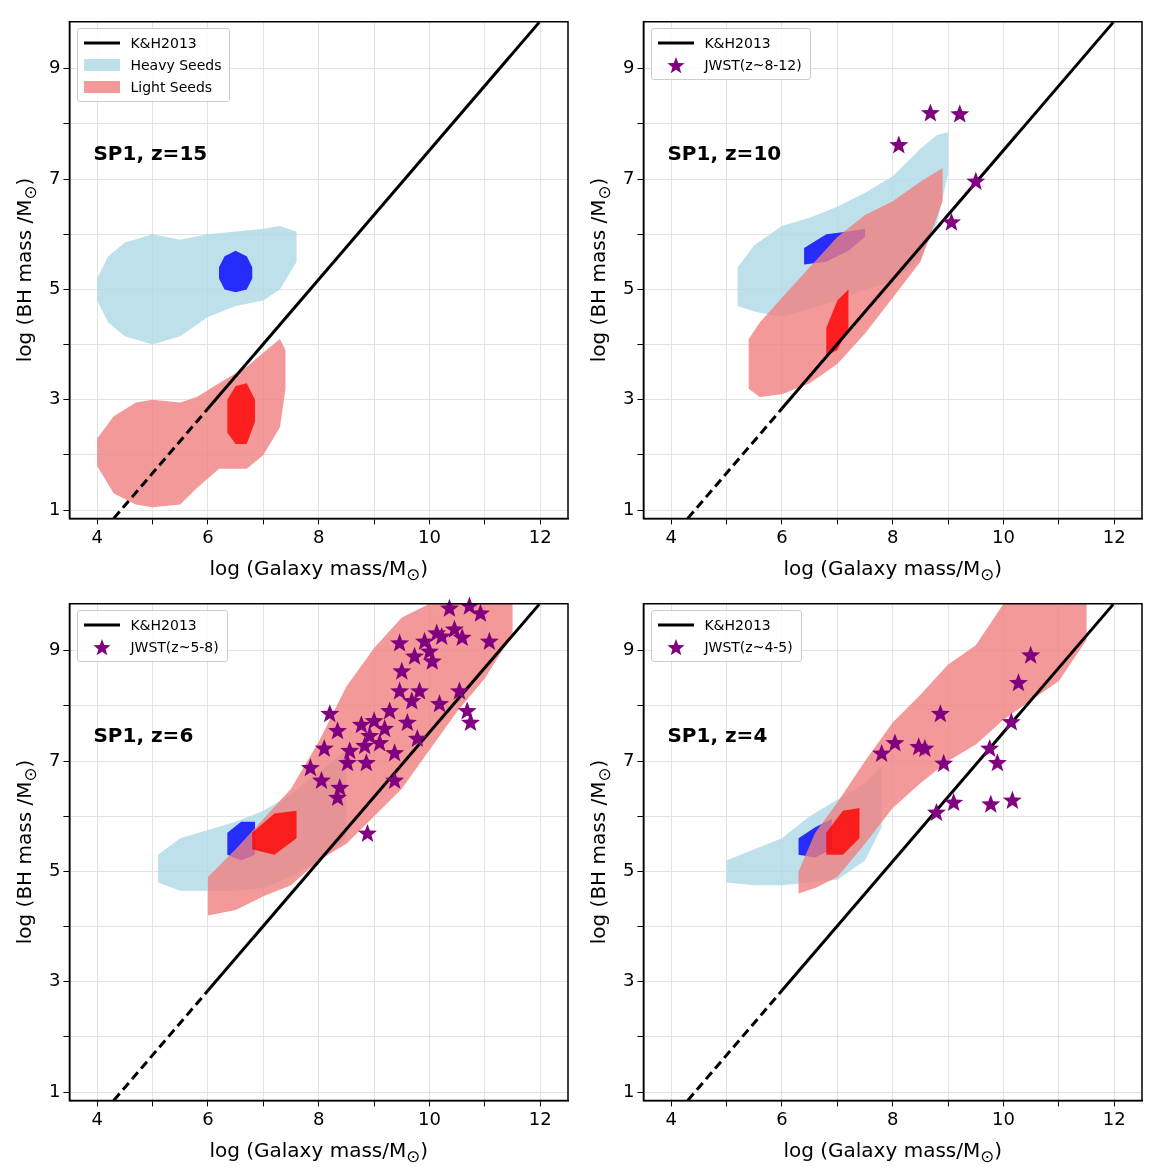  I want to click on legend-label: Heavy Seeds, so click(176, 64).